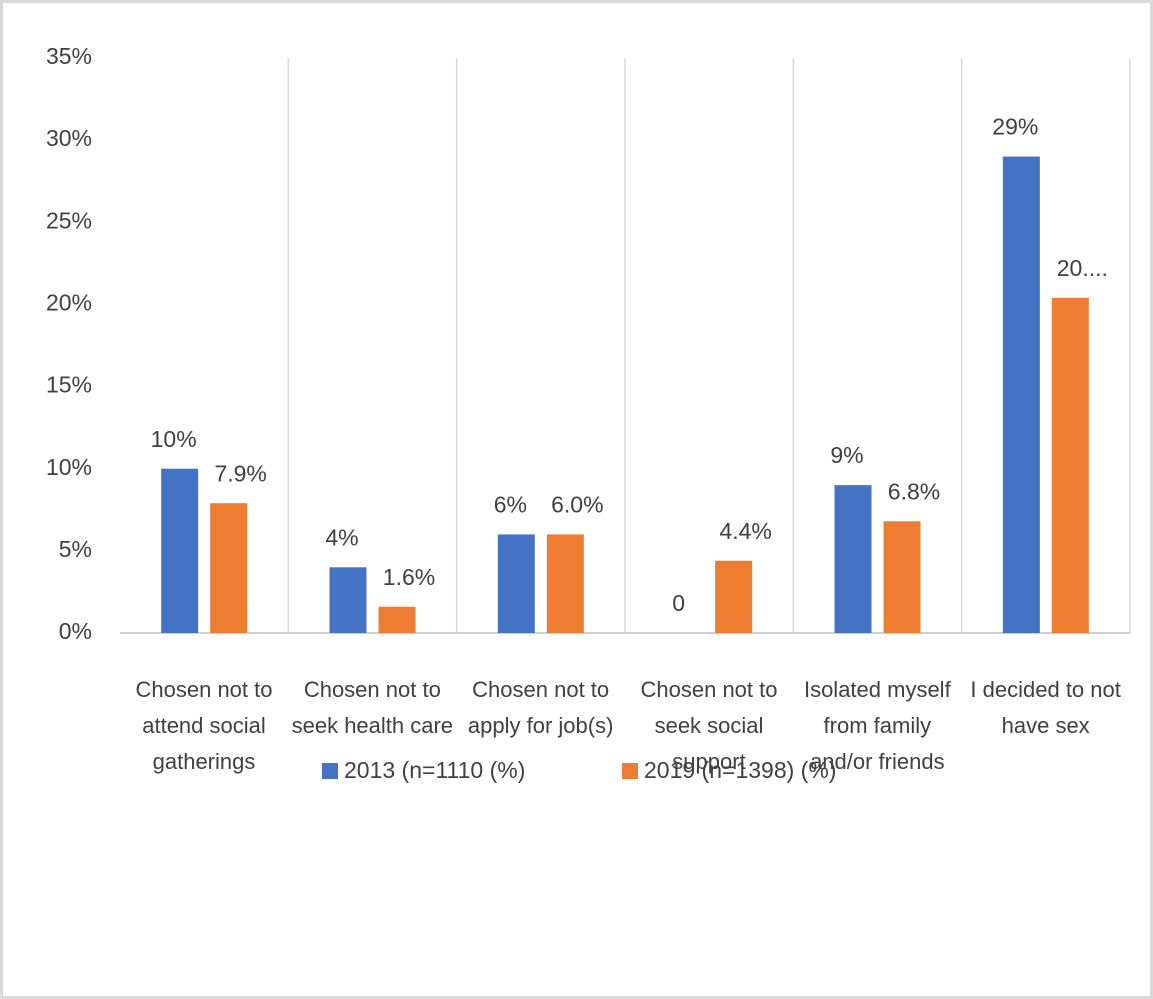  I want to click on y-tick-label: 0%, so click(75, 631).